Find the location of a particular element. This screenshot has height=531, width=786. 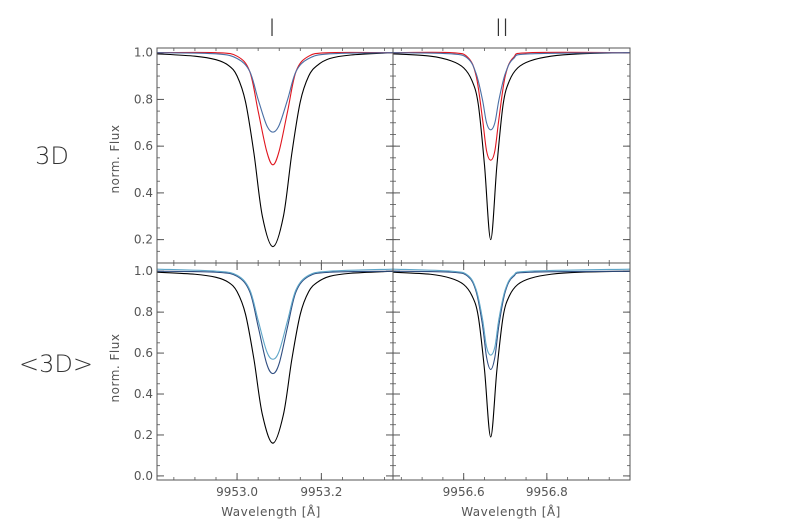

row-title-3d: 3D is located at coordinates (52, 156).